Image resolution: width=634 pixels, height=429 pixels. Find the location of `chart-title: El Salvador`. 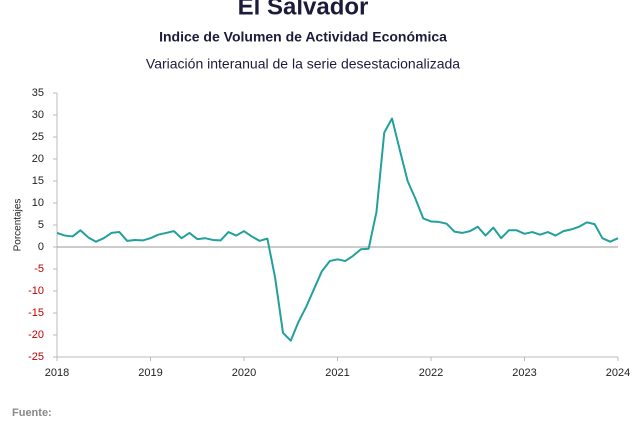

chart-title: El Salvador is located at coordinates (303, 10).